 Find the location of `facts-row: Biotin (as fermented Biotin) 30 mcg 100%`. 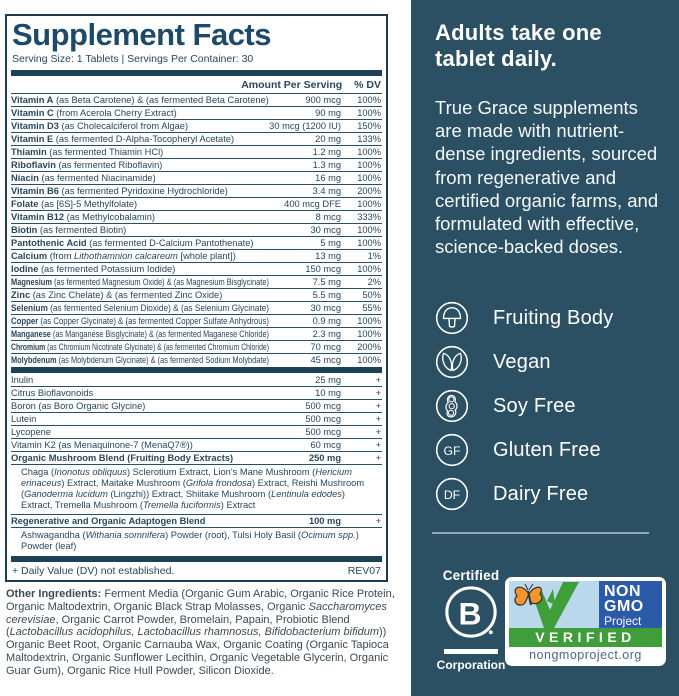

facts-row: Biotin (as fermented Biotin) 30 mcg 100% is located at coordinates (196, 229).